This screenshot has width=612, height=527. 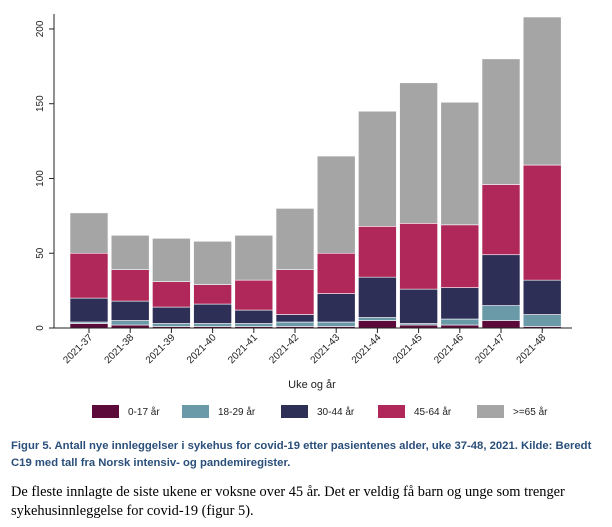 What do you see at coordinates (418, 153) in the screenshot?
I see `bar-segment-2021-45-s4` at bounding box center [418, 153].